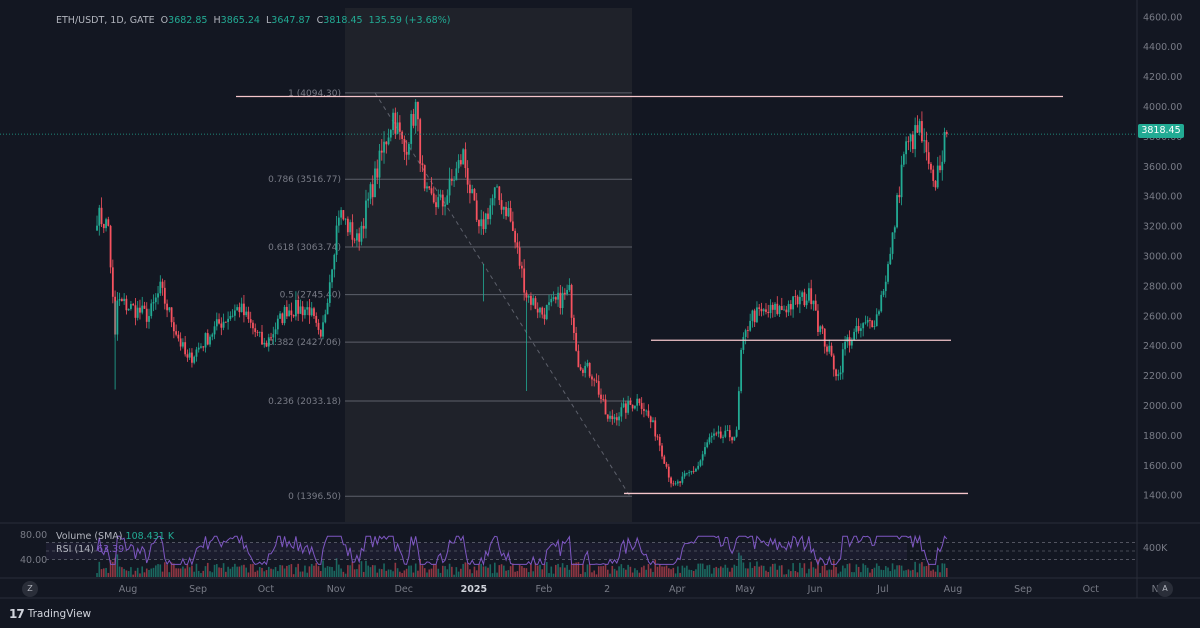  I want to click on rsi-indicator-legend: RSI (14) 63.39, so click(90, 549).